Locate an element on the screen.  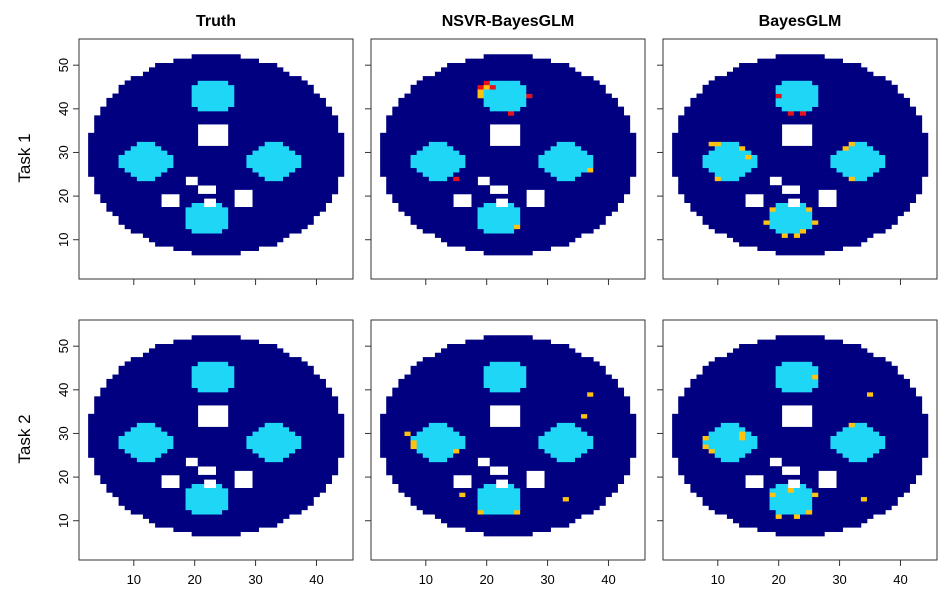
y-tick-label: 50 is located at coordinates (63, 65).